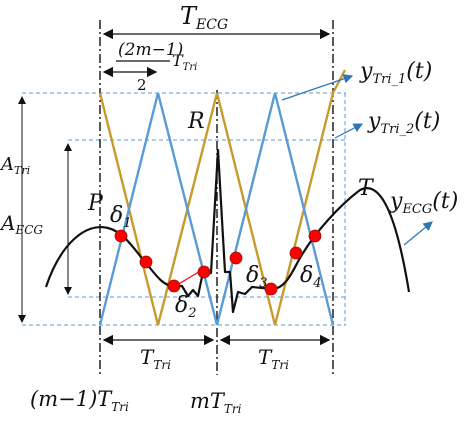 Image resolution: width=474 pixels, height=424 pixels. What do you see at coordinates (184, 62) in the screenshot?
I see `half-period-t-label: TTri` at bounding box center [184, 62].